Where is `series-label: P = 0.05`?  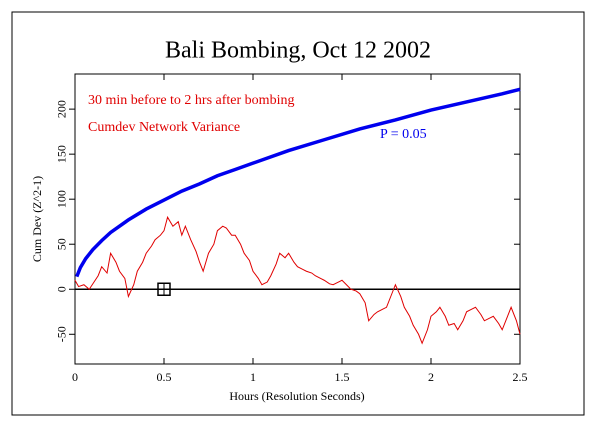 series-label: P = 0.05 is located at coordinates (403, 134).